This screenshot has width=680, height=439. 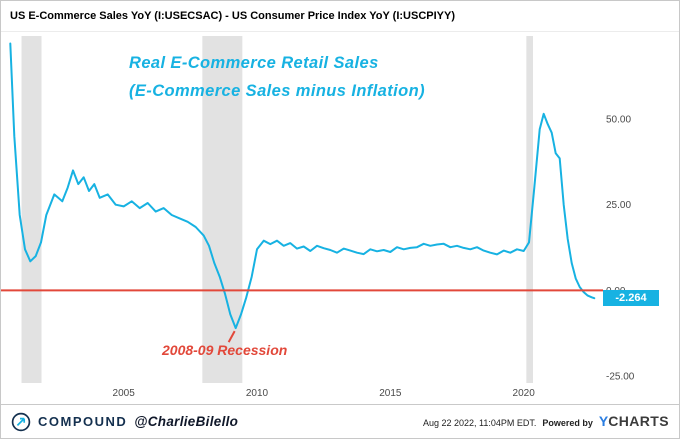 I want to click on svg-text: -25.00, so click(x=620, y=377).